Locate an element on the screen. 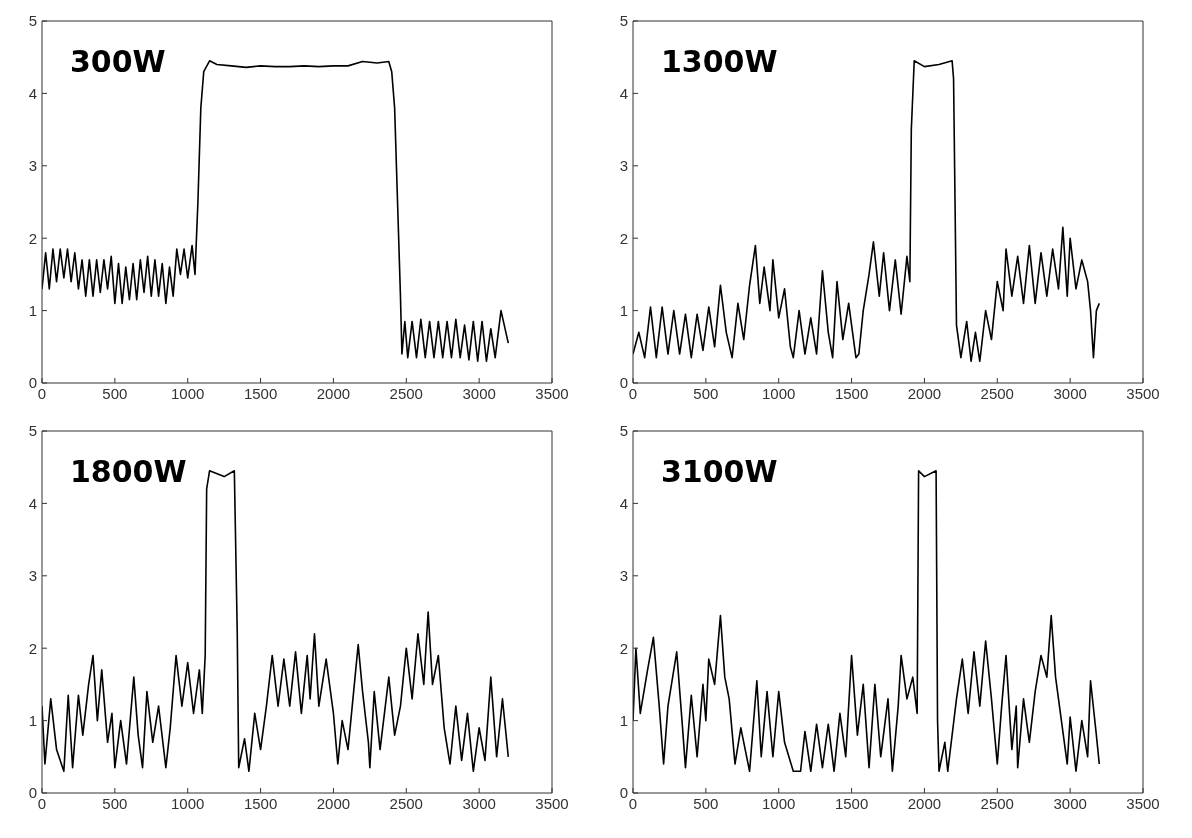 The image size is (1192, 838). annotation: 300W is located at coordinates (118, 61).